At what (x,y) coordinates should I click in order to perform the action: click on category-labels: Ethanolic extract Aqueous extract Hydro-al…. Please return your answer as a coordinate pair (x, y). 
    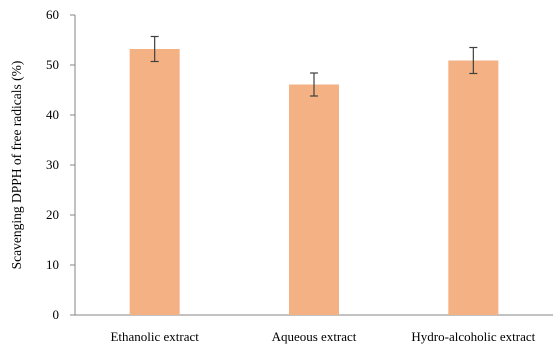
    Looking at the image, I should click on (322, 336).